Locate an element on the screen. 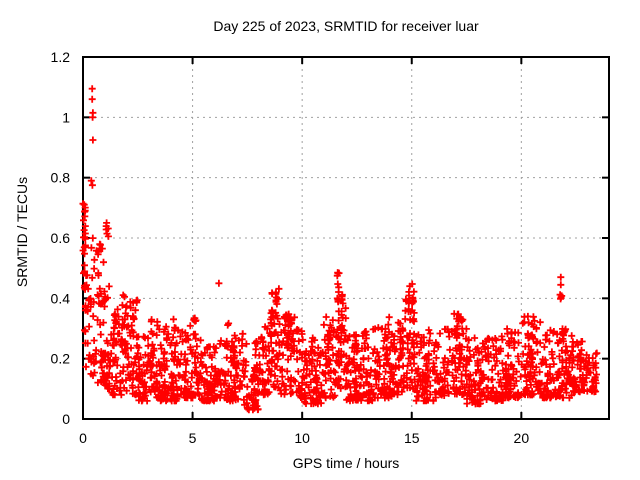 The height and width of the screenshot is (480, 640). y-tick-label: 0 is located at coordinates (66, 419).